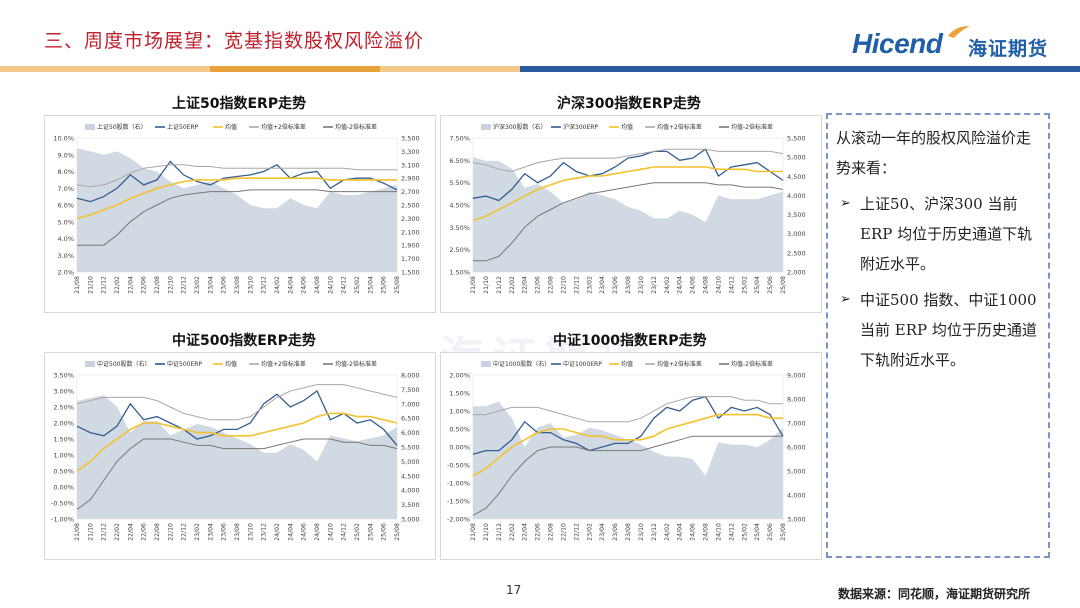 This screenshot has height=608, width=1080. Describe the element at coordinates (628, 532) in the screenshot. I see `x-axis-tick-label: 23/08` at that location.